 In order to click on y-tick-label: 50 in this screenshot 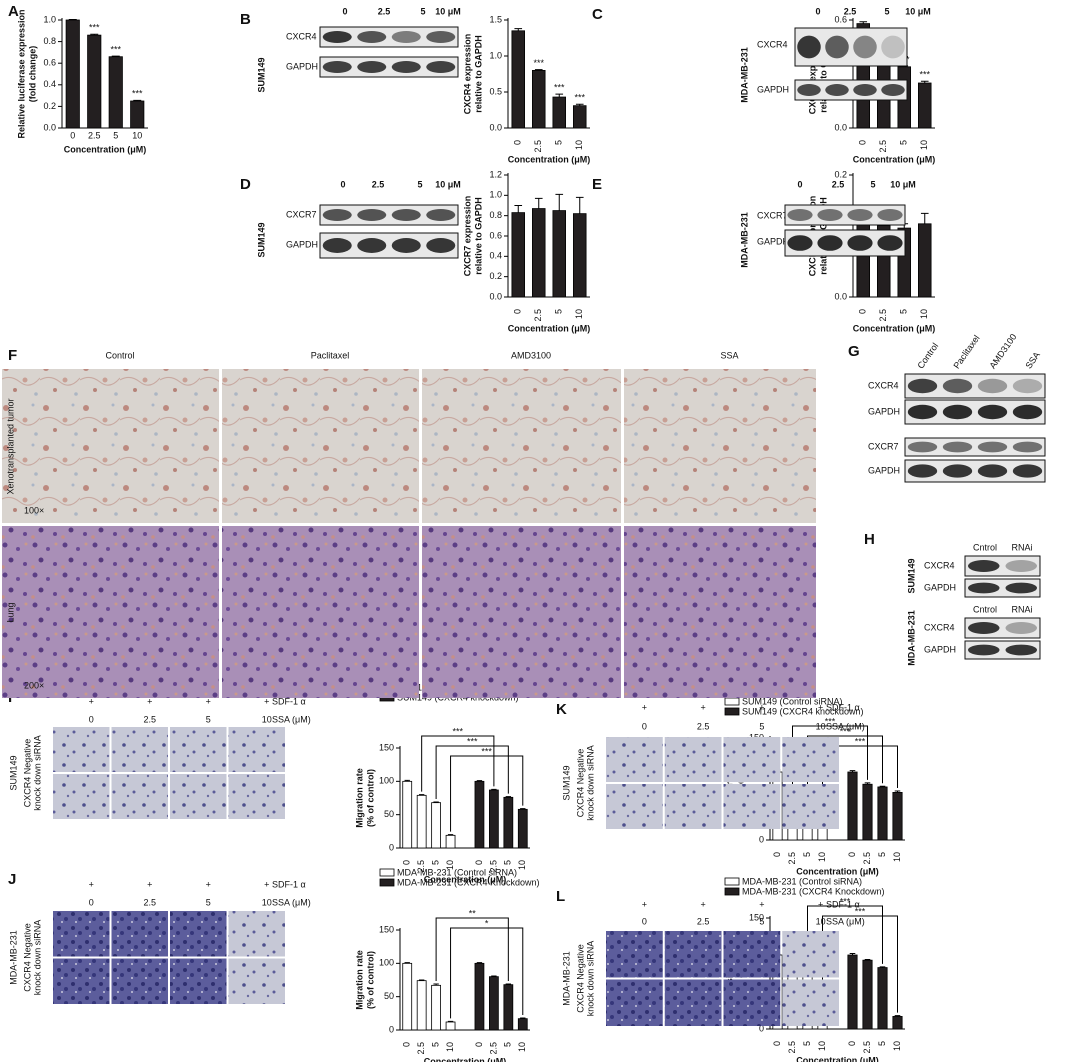, I will do `click(389, 814)`.